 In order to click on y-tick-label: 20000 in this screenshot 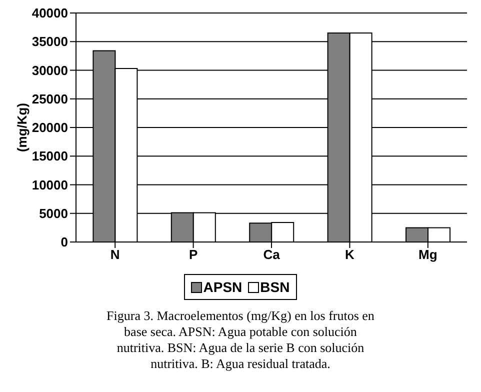, I will do `click(50, 128)`.